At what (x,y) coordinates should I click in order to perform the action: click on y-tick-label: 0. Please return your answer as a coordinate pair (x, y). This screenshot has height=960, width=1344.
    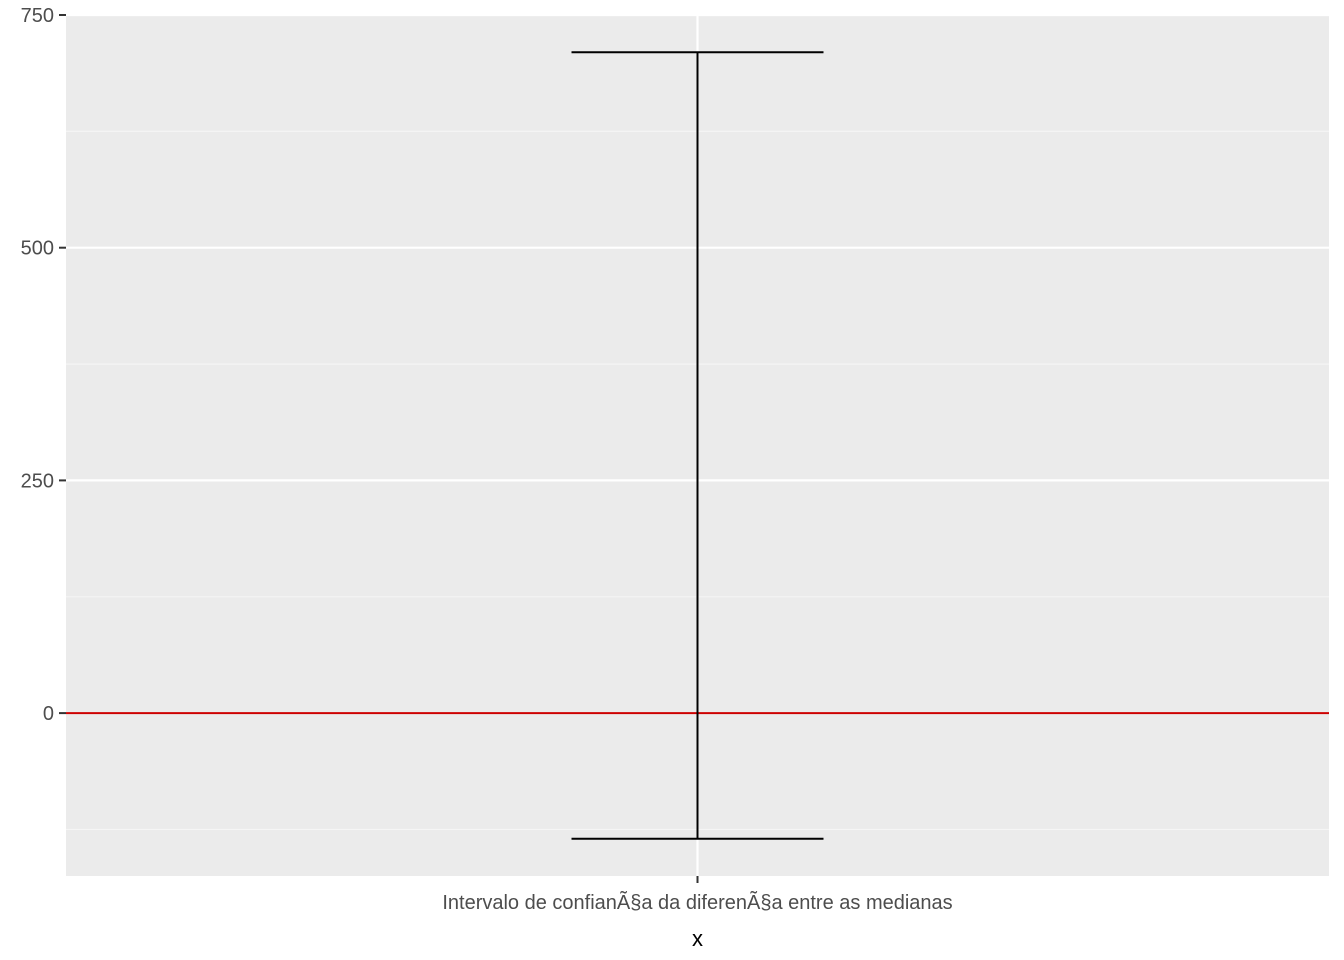
    Looking at the image, I should click on (48, 714).